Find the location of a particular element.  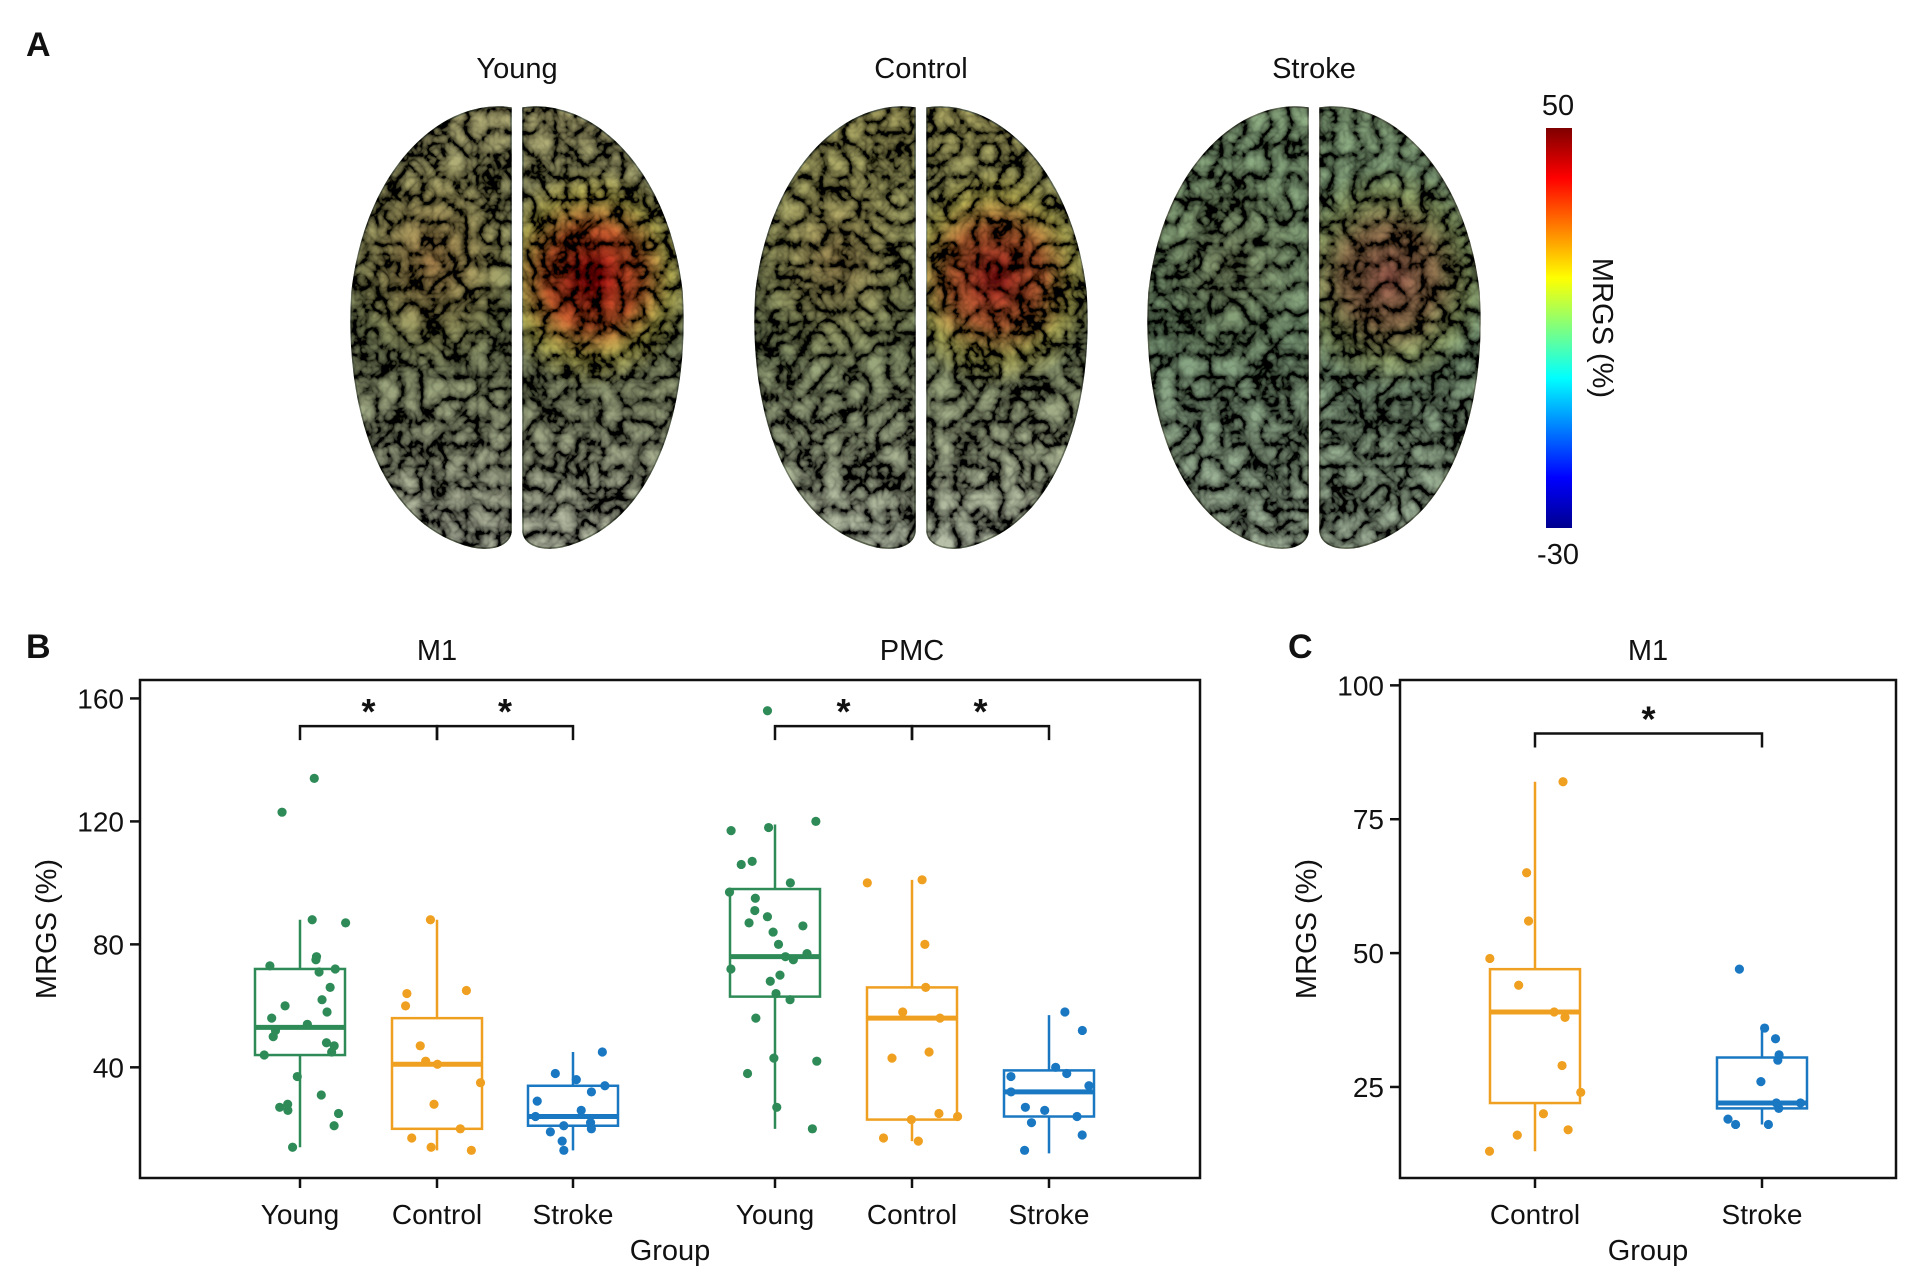

y-tick-label: 160 is located at coordinates (100, 698).